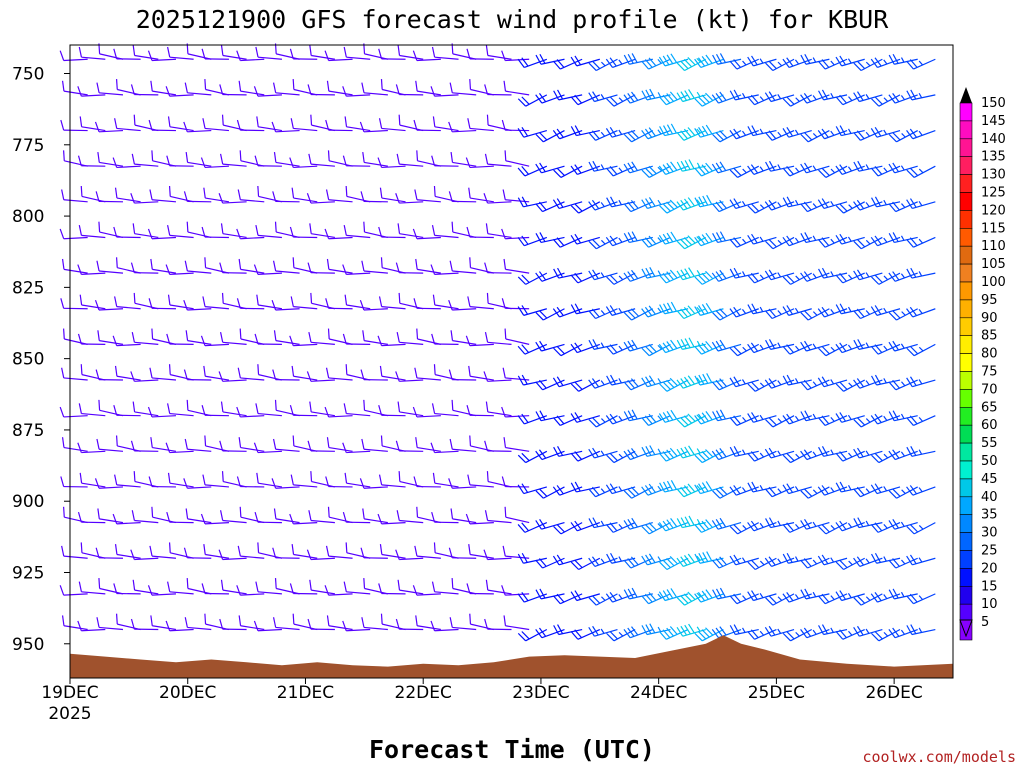 The image size is (1024, 768). Describe the element at coordinates (985, 622) in the screenshot. I see `colorbar-label: 5` at that location.